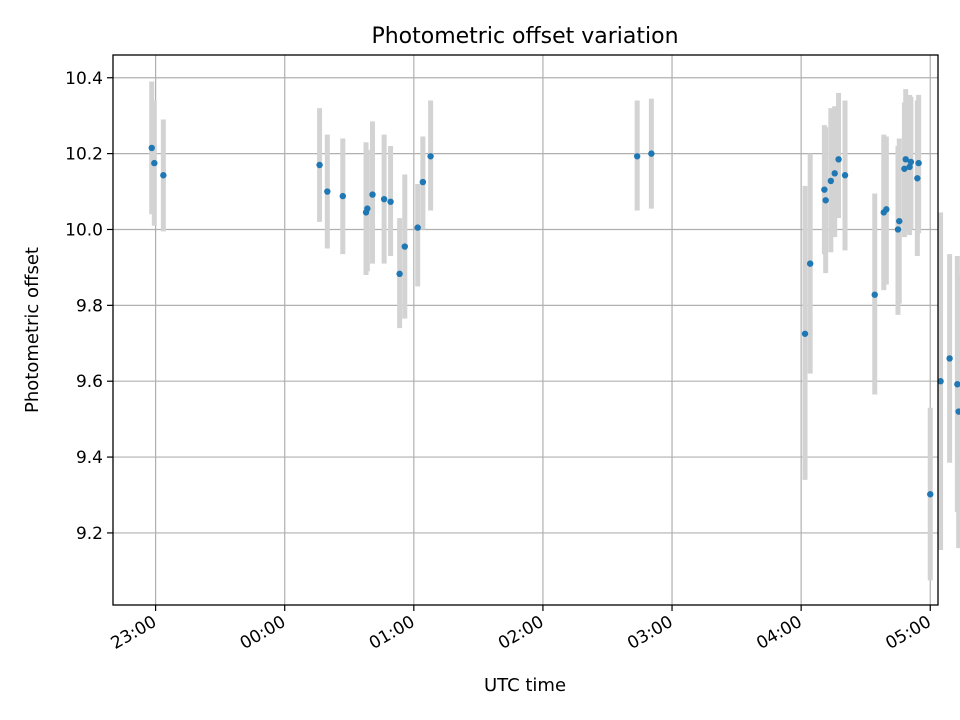  Describe the element at coordinates (89, 534) in the screenshot. I see `y-tick-label: 9.2` at that location.